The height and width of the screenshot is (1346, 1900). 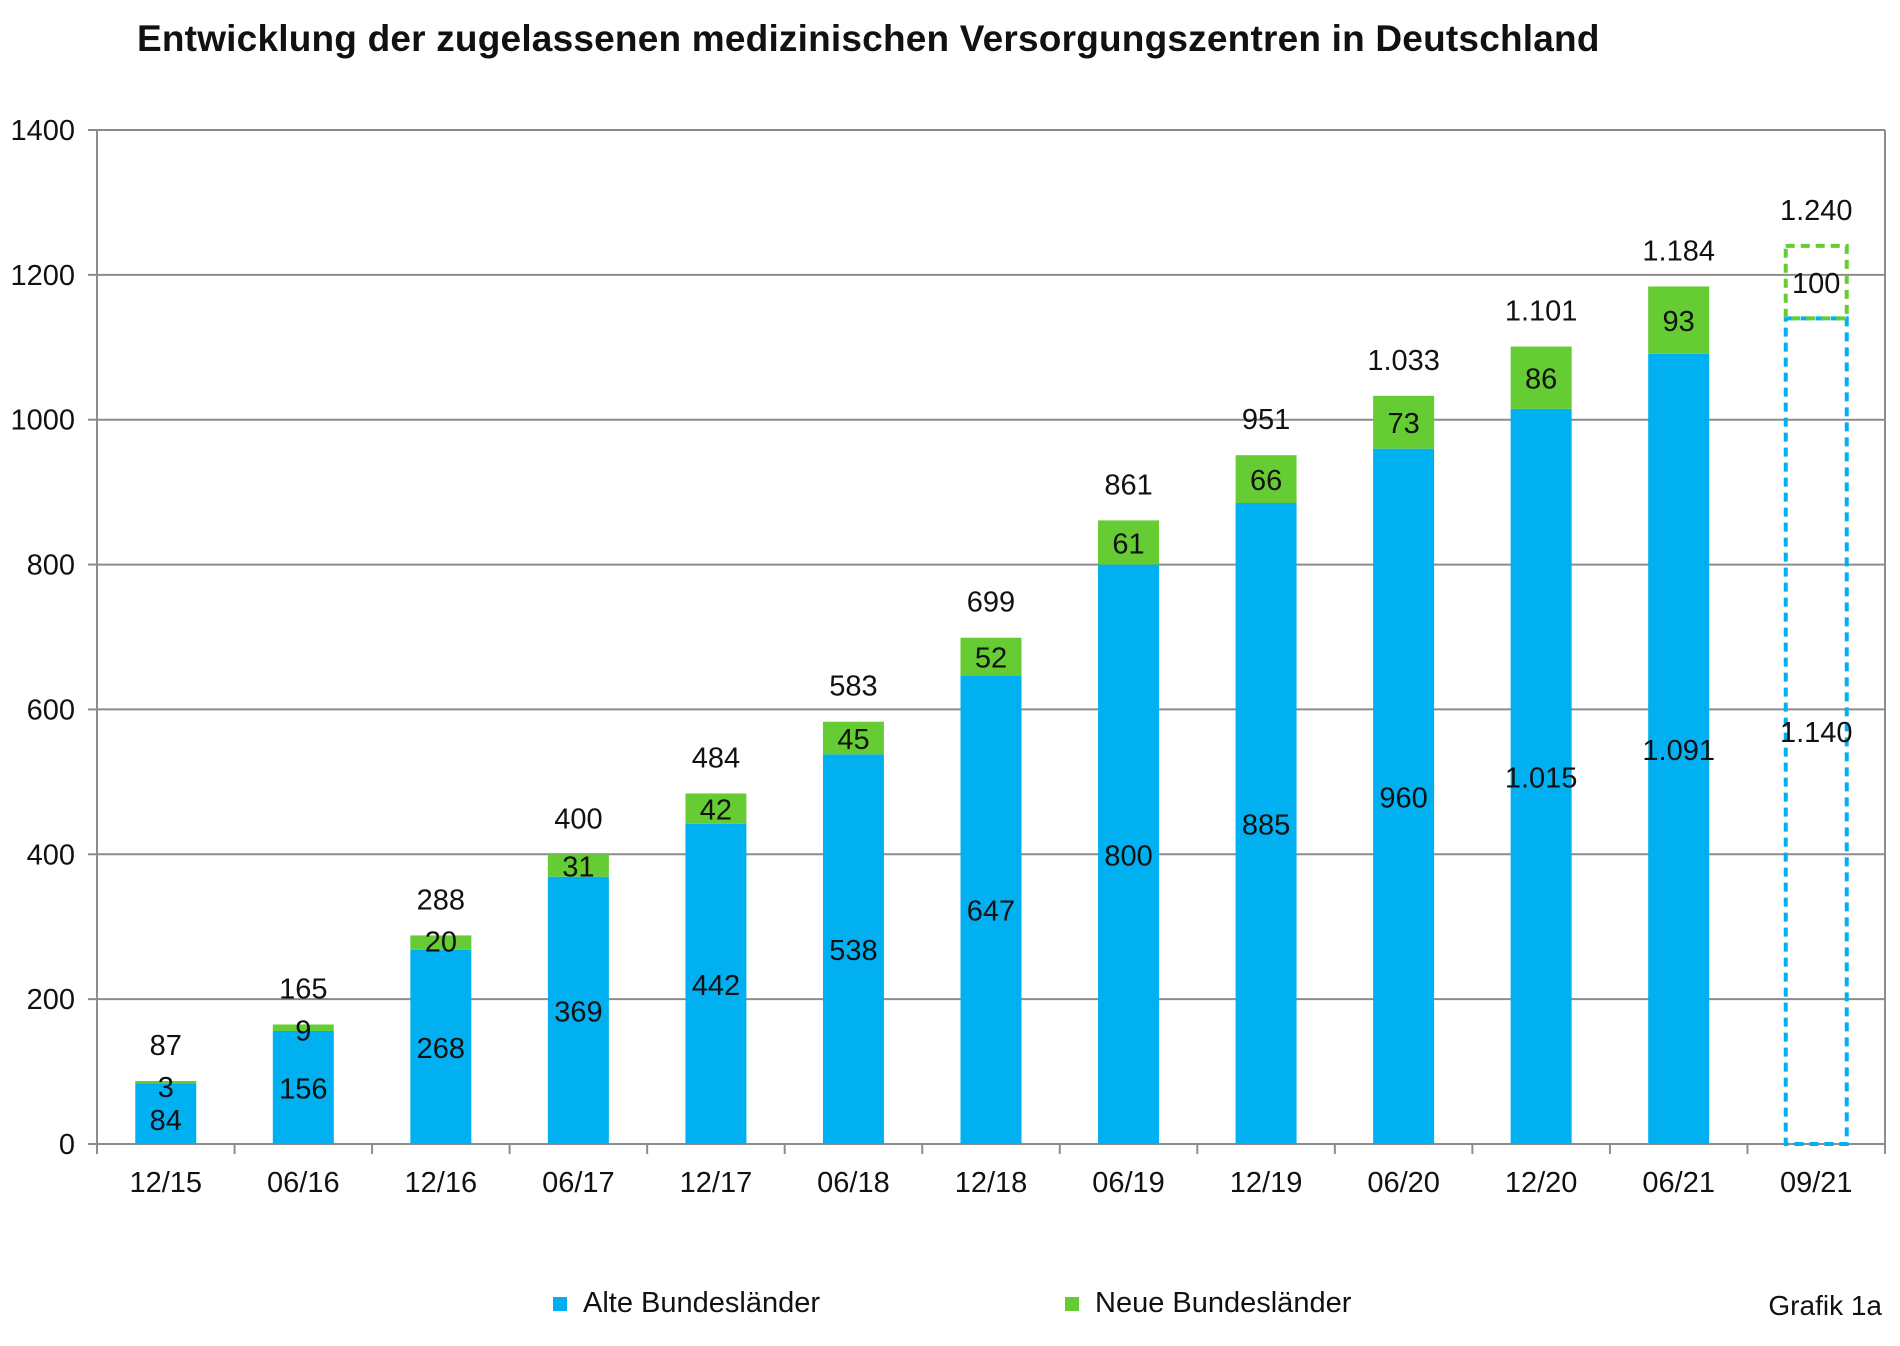 I want to click on data-label-neue: 100, so click(x=1816, y=284).